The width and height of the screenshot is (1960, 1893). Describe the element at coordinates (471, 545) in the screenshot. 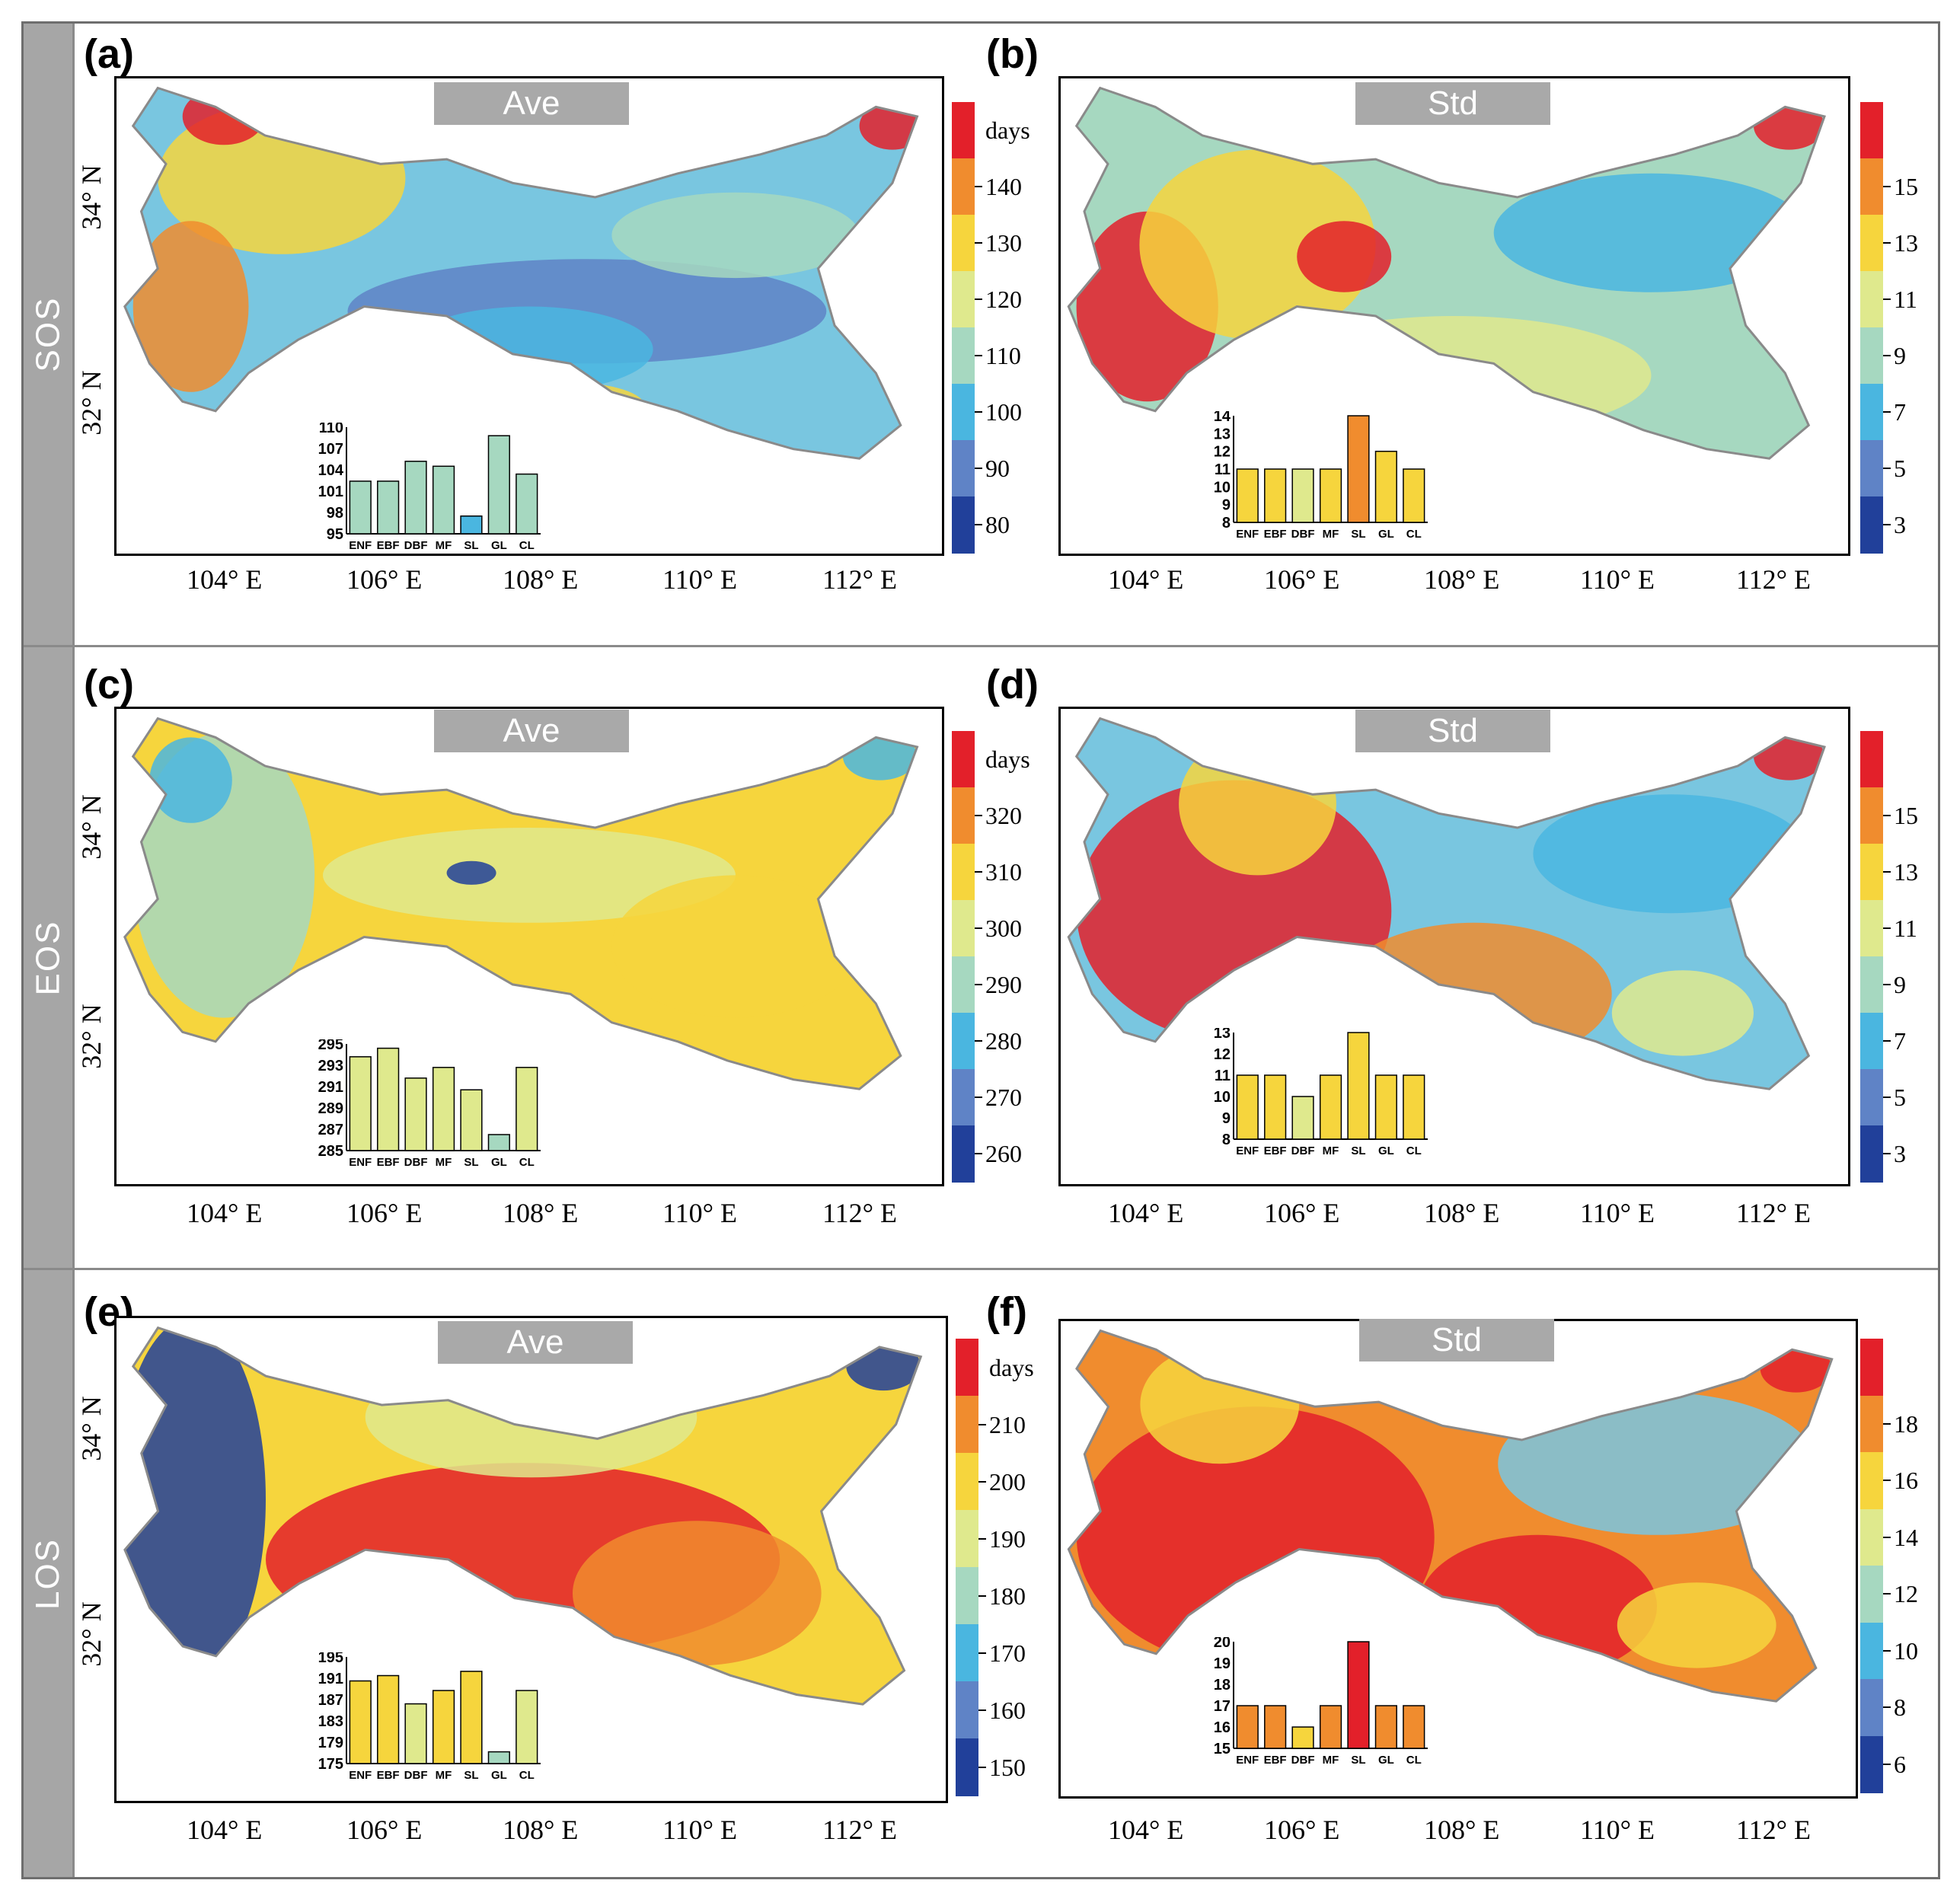

I see `inset-x-tick-label: SL` at that location.